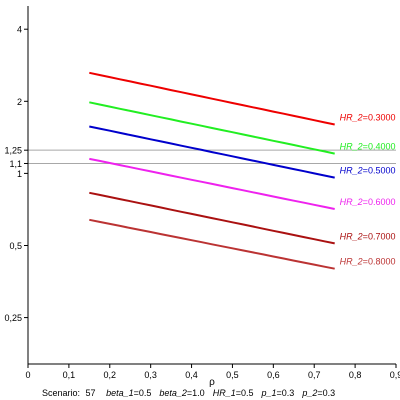 The height and width of the screenshot is (400, 400). Describe the element at coordinates (61, 393) in the screenshot. I see `footer-scenario-label: Scenario:` at that location.